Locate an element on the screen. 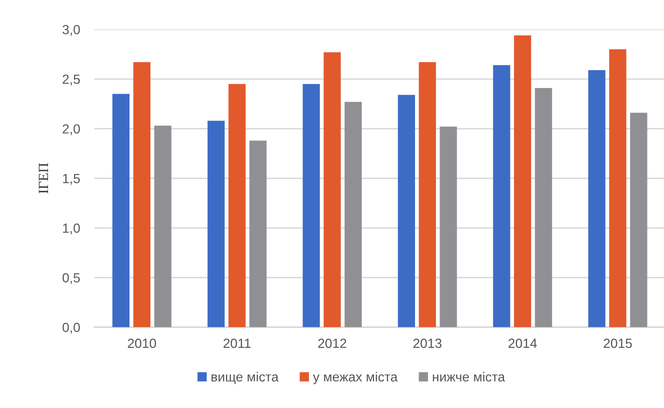  x-tick-label: 2015 is located at coordinates (618, 343).